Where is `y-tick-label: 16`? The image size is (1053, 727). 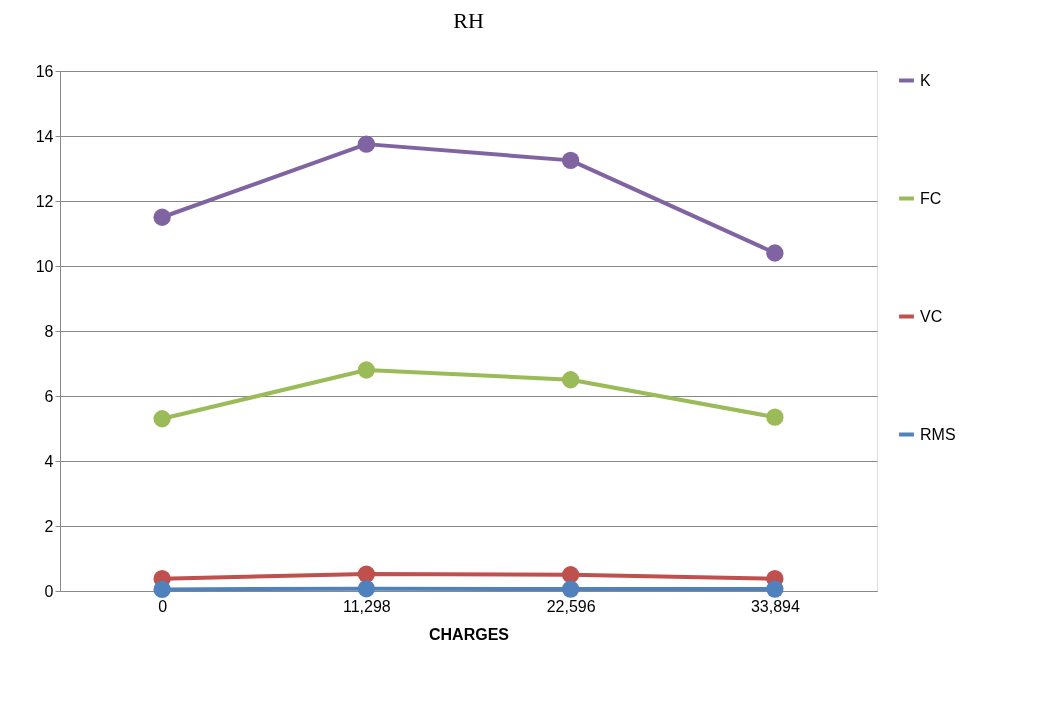
y-tick-label: 16 is located at coordinates (44, 71).